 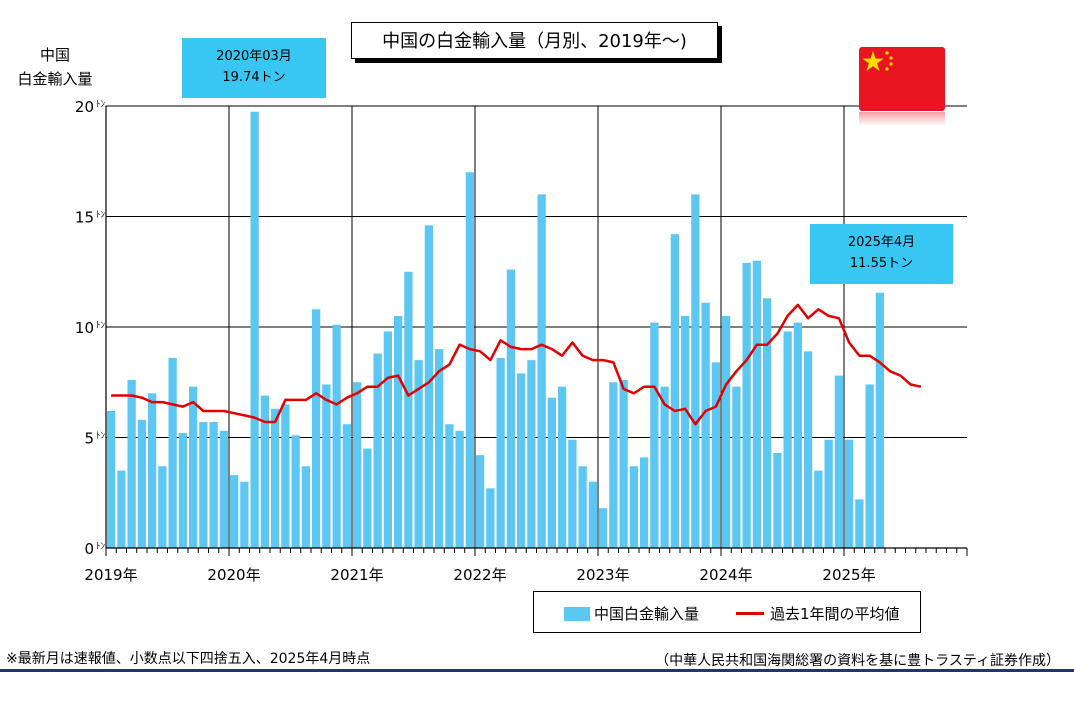 What do you see at coordinates (356, 575) in the screenshot?
I see `x-tick-label: 2021年` at bounding box center [356, 575].